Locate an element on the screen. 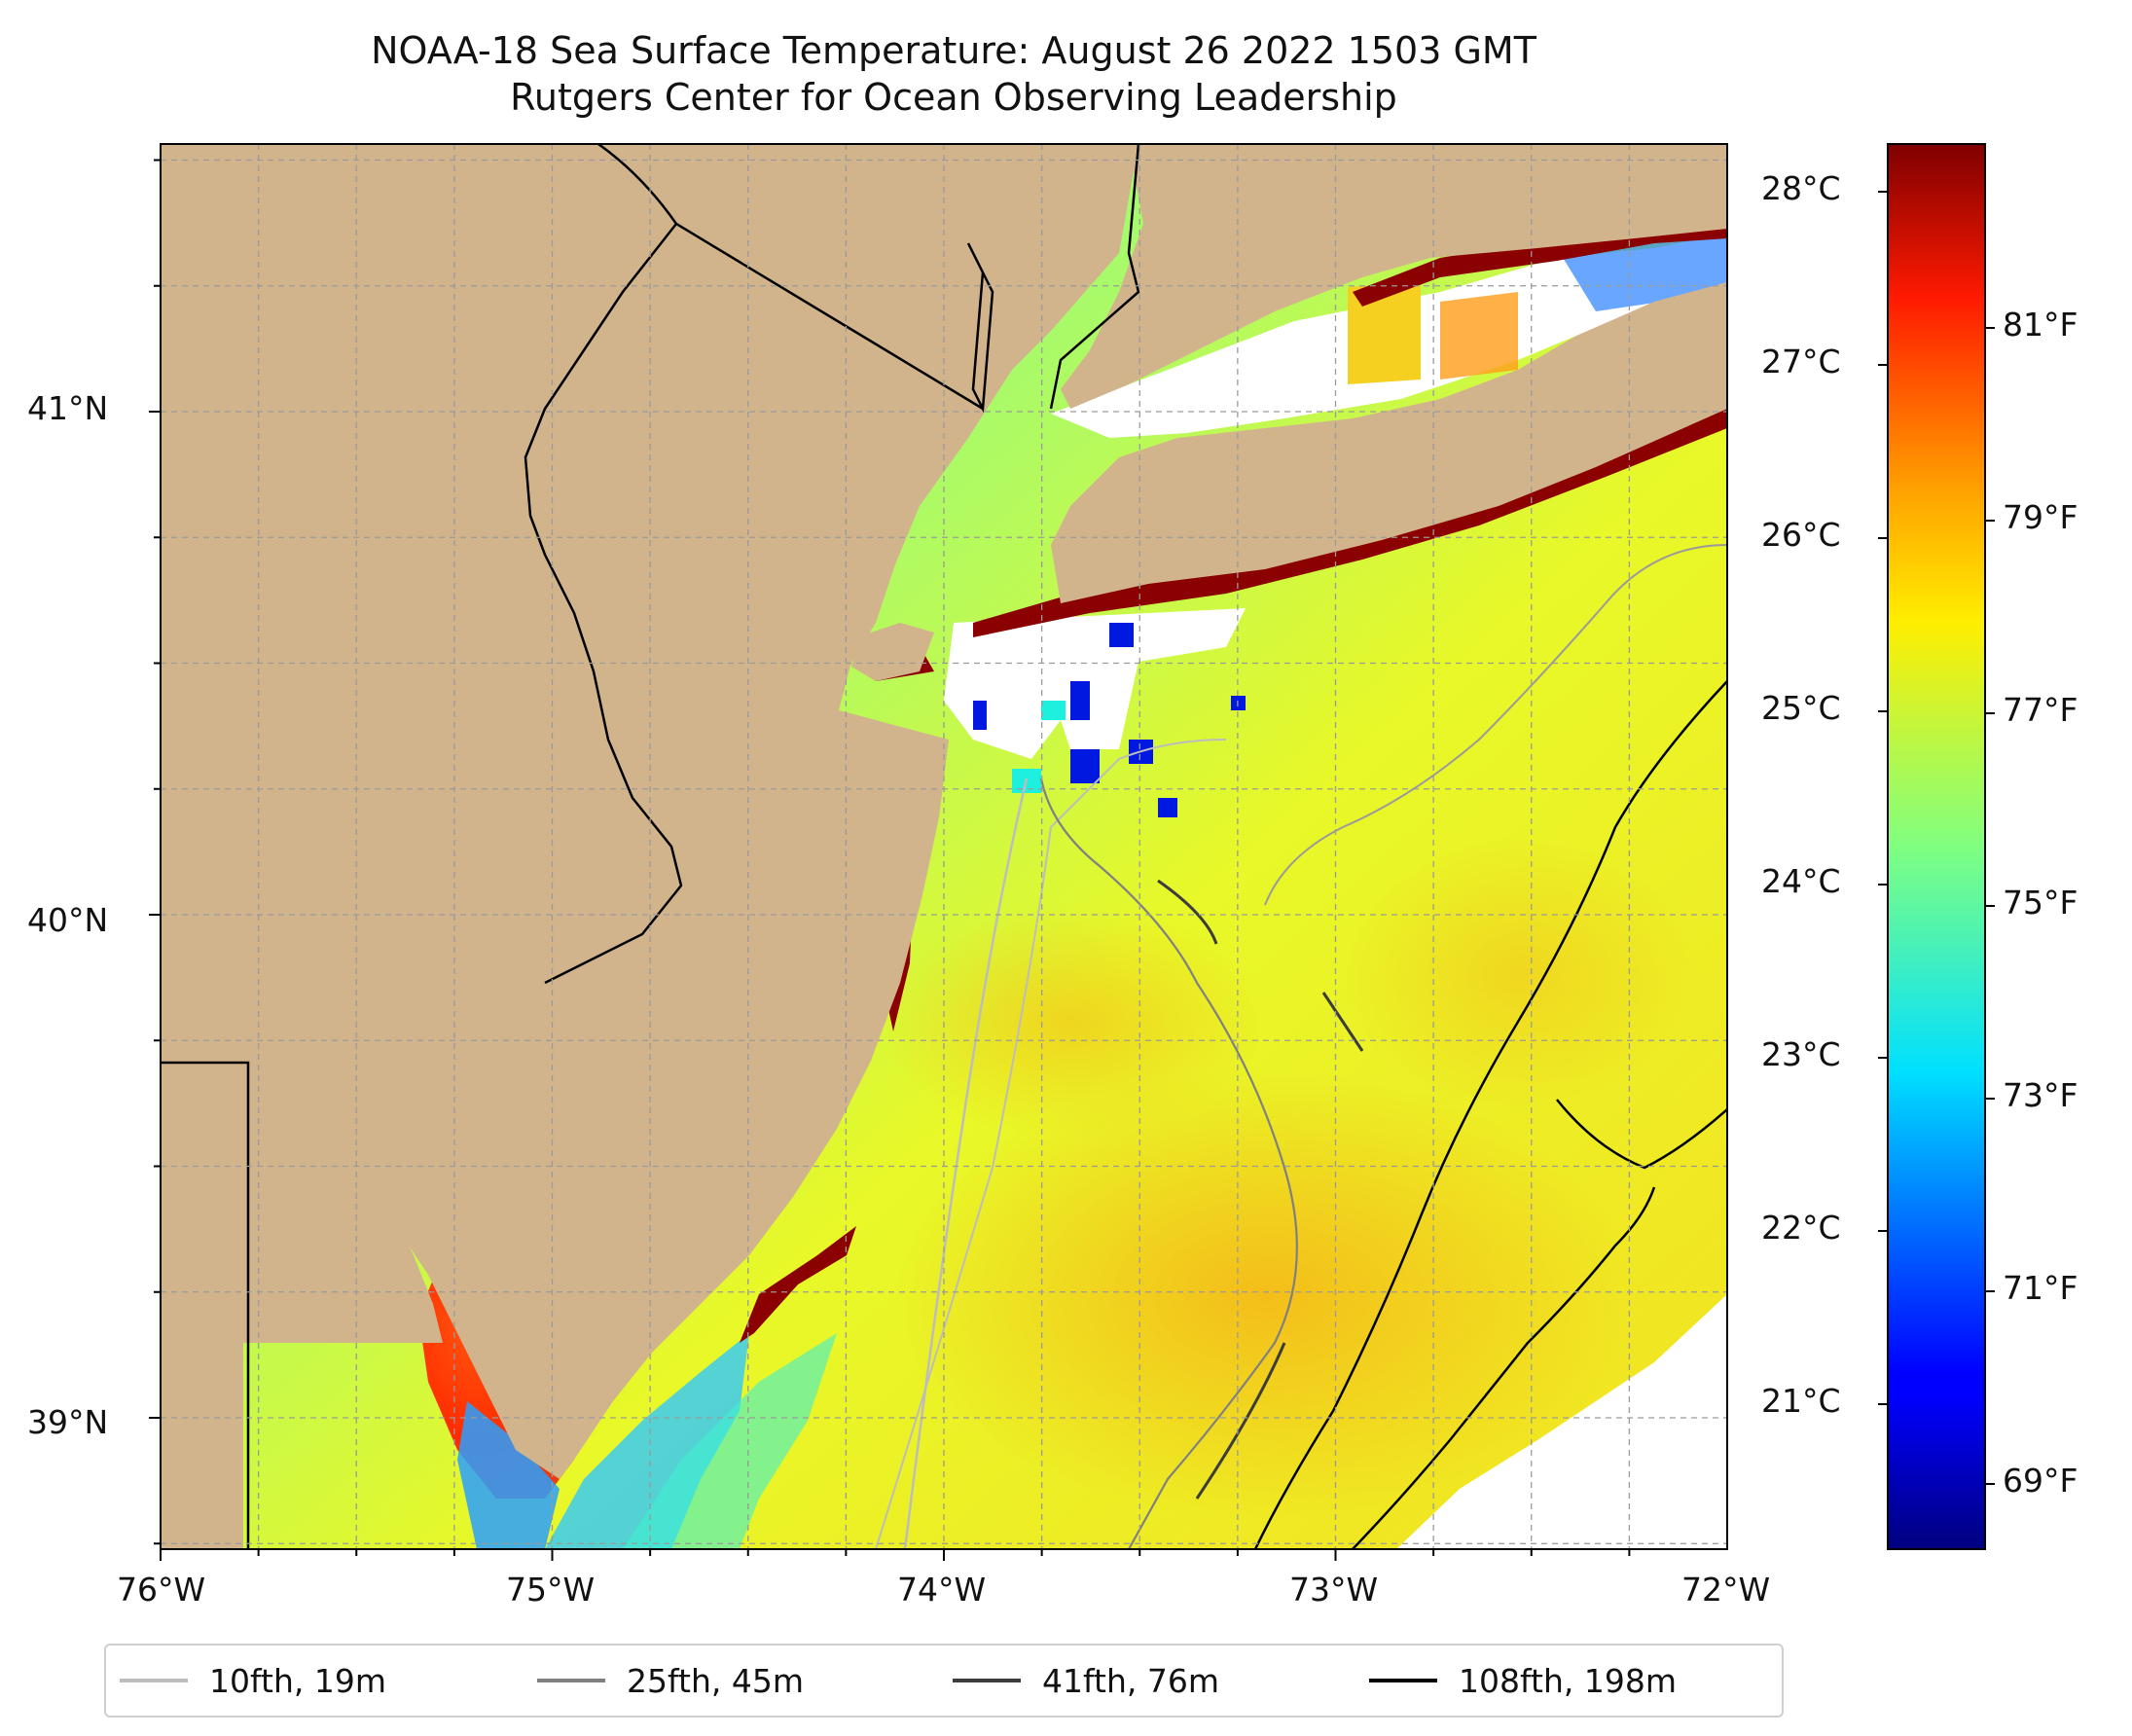 This screenshot has width=2132, height=1736. legend-item-25fth: 25fth, 45m is located at coordinates (671, 1681).